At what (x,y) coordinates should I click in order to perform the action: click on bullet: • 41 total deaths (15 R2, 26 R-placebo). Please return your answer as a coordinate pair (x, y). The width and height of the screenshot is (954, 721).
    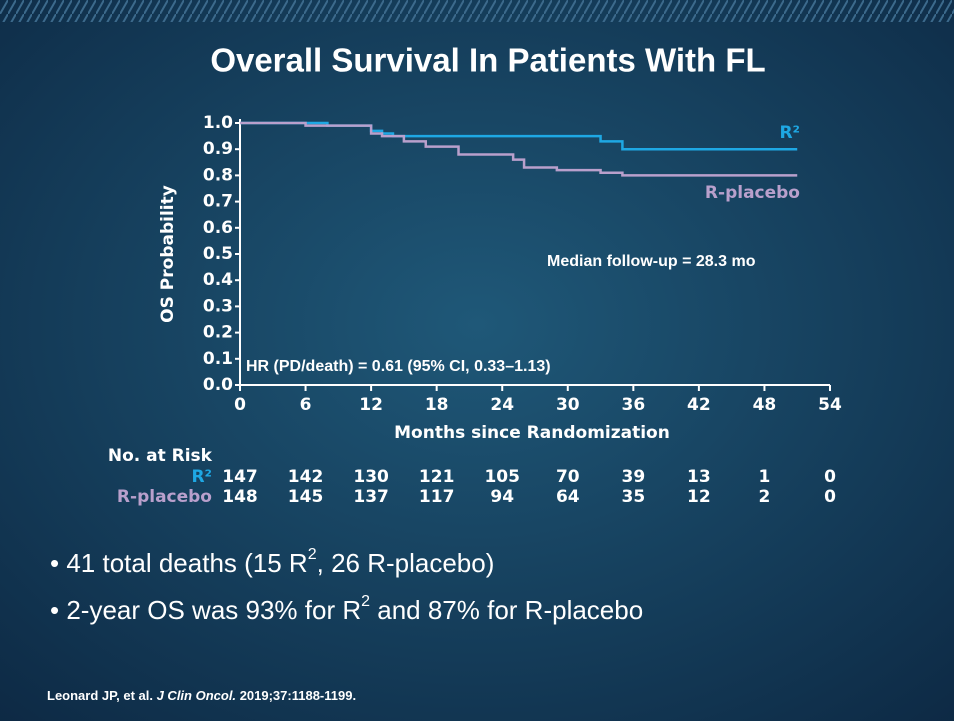
    Looking at the image, I should click on (272, 562).